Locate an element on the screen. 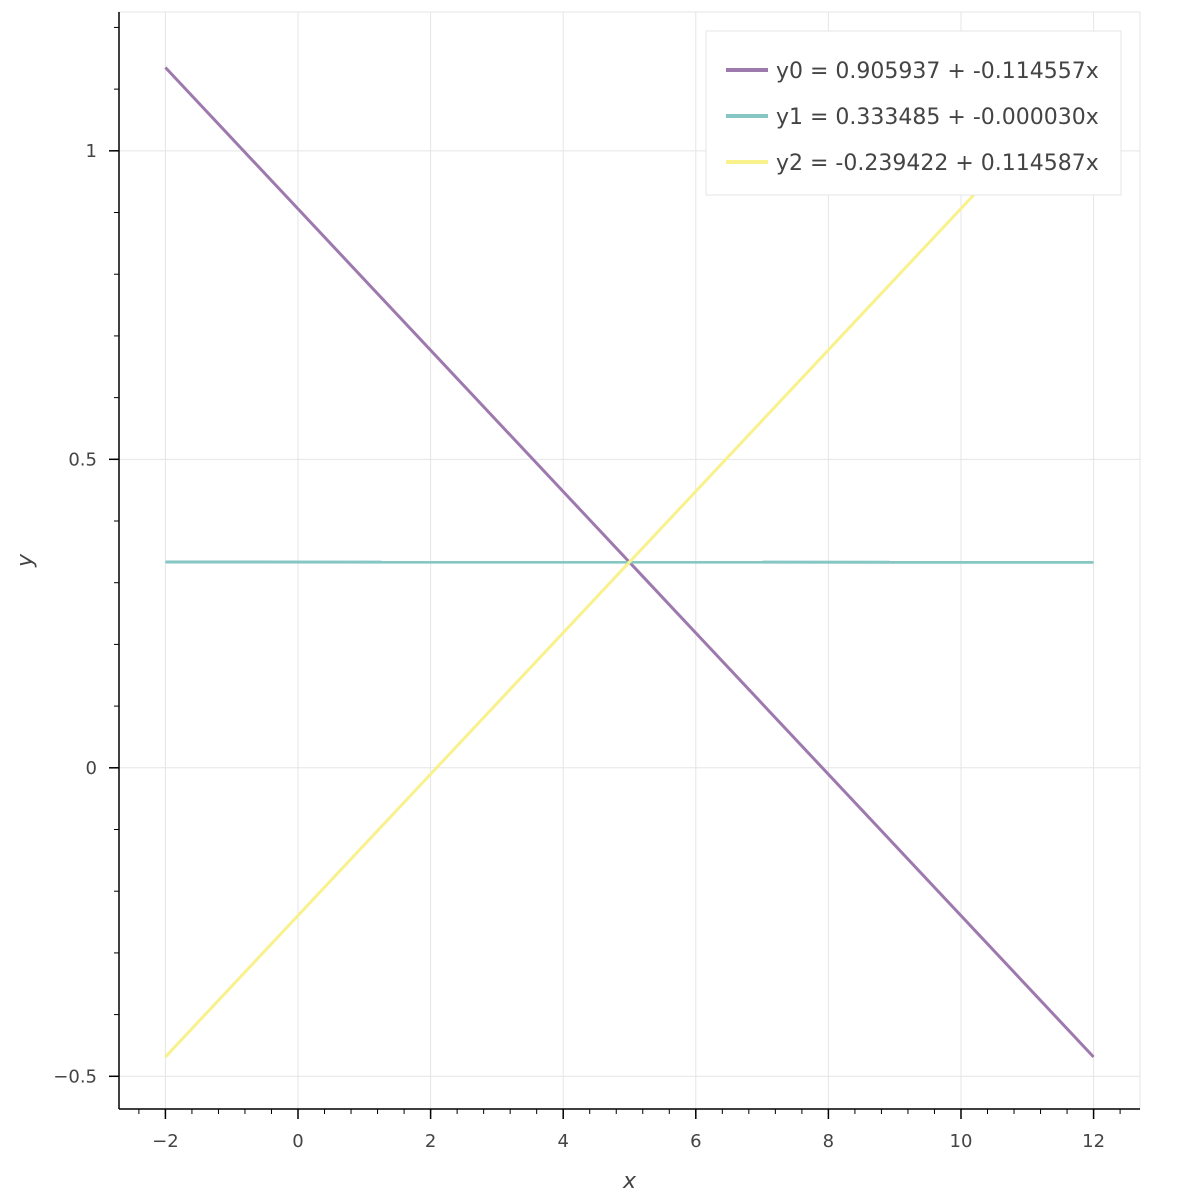 This screenshot has height=1204, width=1200. y-tick-label: 0.5 is located at coordinates (82, 459).